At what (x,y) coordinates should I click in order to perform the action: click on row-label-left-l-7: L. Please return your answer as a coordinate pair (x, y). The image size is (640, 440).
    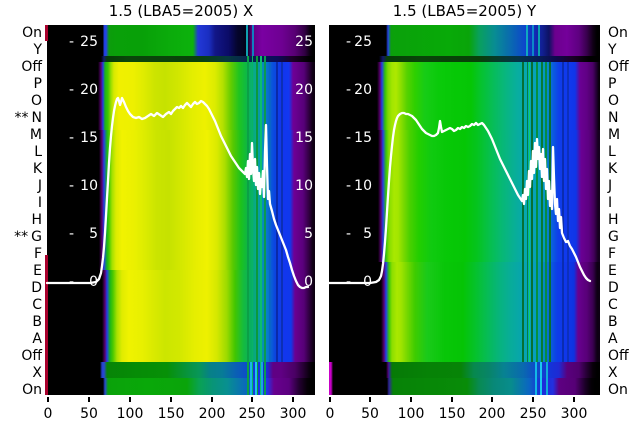
    Looking at the image, I should click on (21, 152).